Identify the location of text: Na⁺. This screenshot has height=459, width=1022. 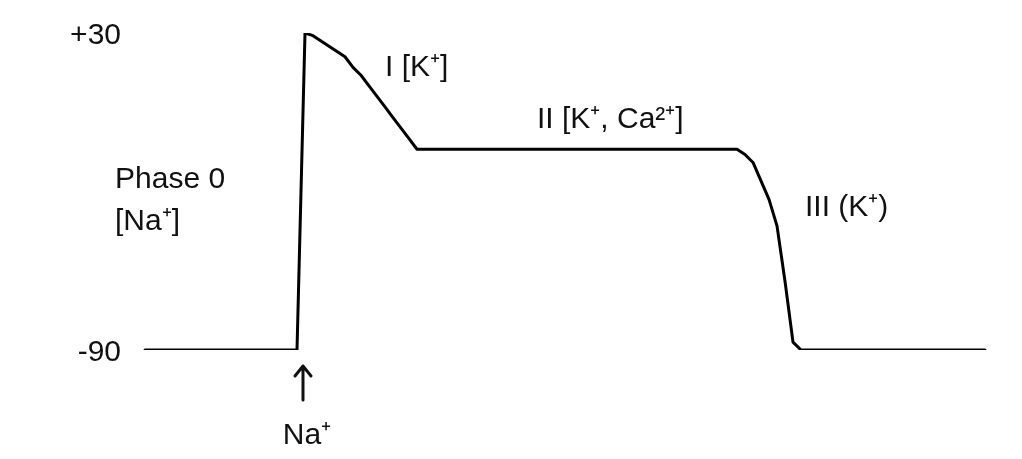
(307, 433).